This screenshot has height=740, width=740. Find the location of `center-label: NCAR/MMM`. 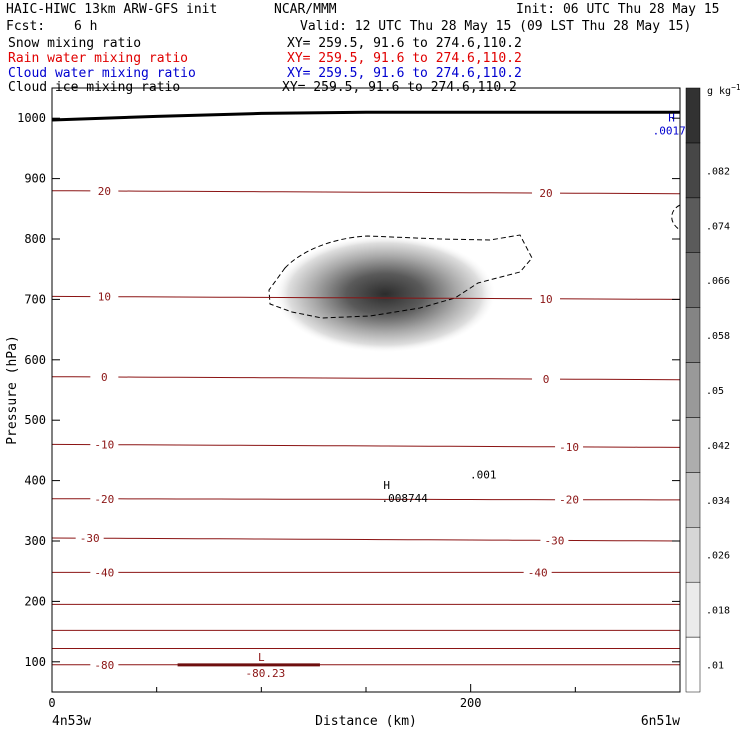

center-label: NCAR/MMM is located at coordinates (305, 9).